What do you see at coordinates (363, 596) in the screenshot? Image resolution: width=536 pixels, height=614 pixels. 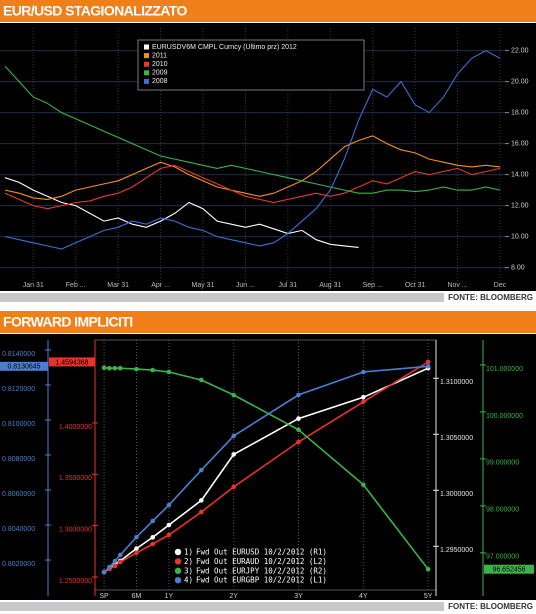 I see `x-tick-label: 4Y` at bounding box center [363, 596].